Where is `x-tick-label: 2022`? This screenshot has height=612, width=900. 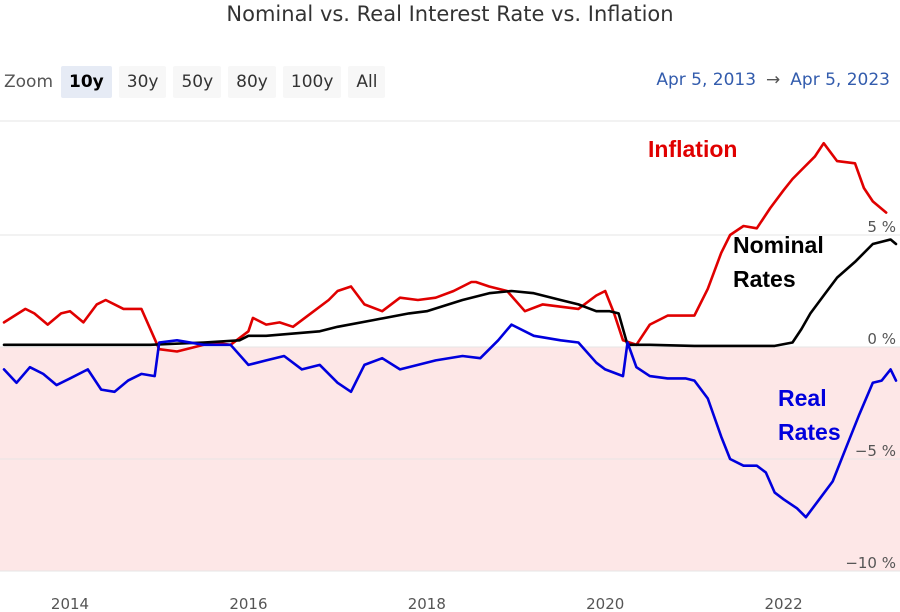 x-tick-label: 2022 is located at coordinates (784, 603).